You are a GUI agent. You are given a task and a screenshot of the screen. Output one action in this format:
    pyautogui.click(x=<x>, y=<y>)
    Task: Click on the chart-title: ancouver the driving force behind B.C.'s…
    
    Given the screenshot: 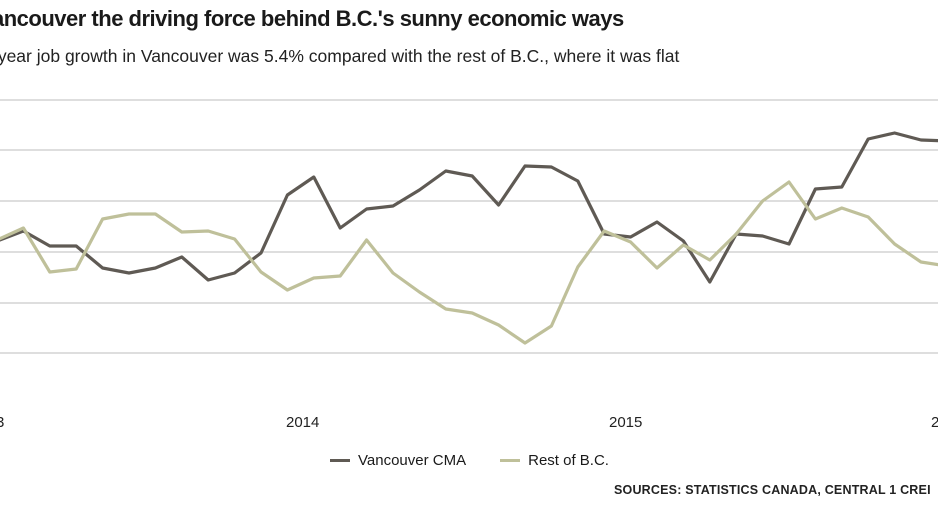 What is the action you would take?
    pyautogui.click(x=312, y=18)
    